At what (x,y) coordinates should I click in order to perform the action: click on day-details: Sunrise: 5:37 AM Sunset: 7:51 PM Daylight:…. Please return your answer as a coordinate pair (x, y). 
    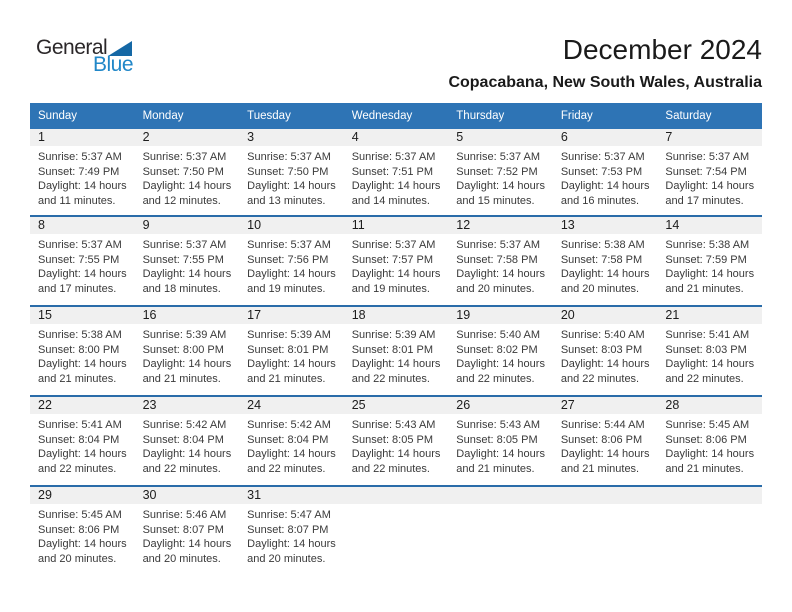
    Looking at the image, I should click on (396, 177).